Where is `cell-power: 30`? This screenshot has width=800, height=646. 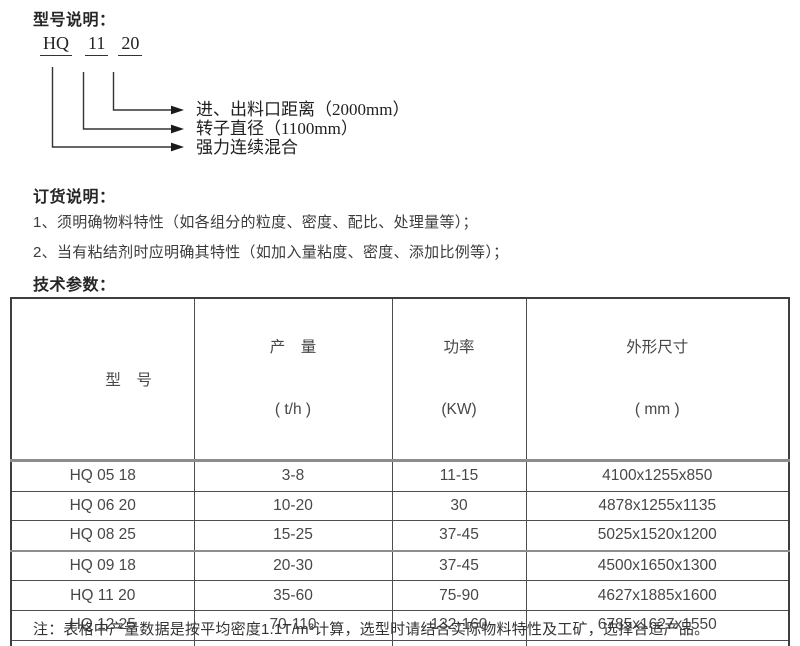 cell-power: 30 is located at coordinates (459, 506).